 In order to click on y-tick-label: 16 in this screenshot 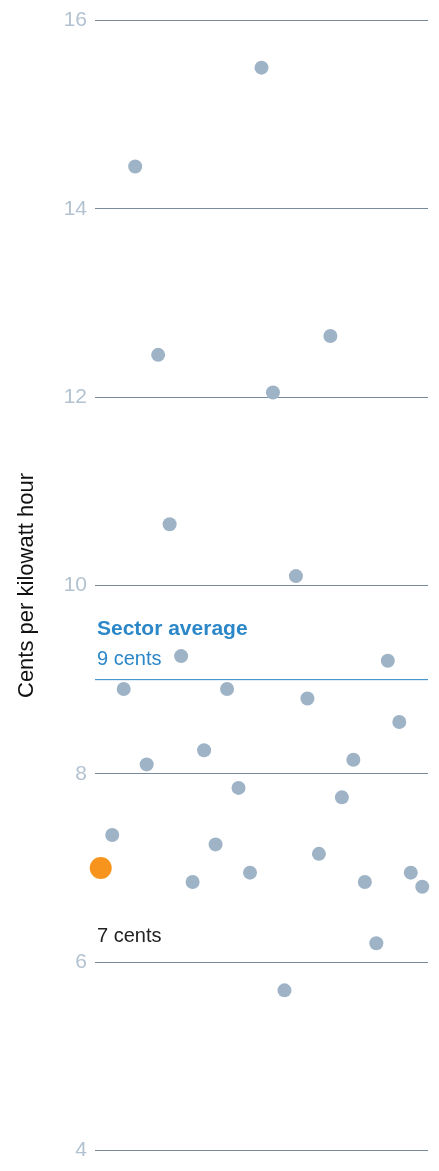, I will do `click(75, 19)`.